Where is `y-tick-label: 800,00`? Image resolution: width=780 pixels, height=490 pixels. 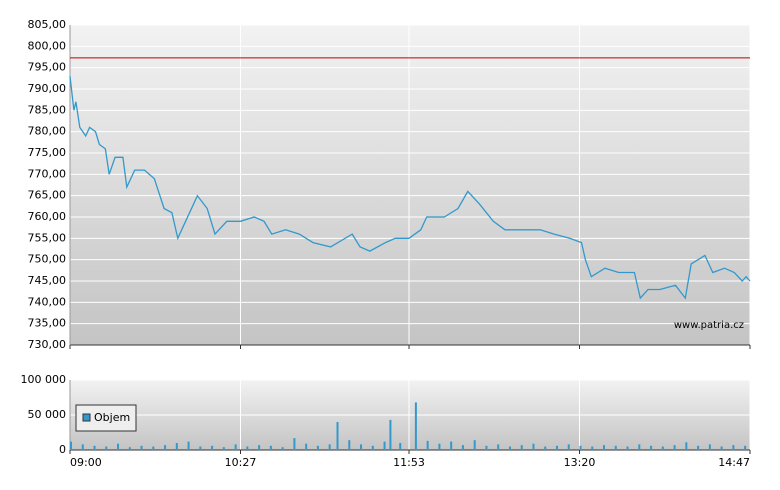 y-tick-label: 800,00 is located at coordinates (47, 45).